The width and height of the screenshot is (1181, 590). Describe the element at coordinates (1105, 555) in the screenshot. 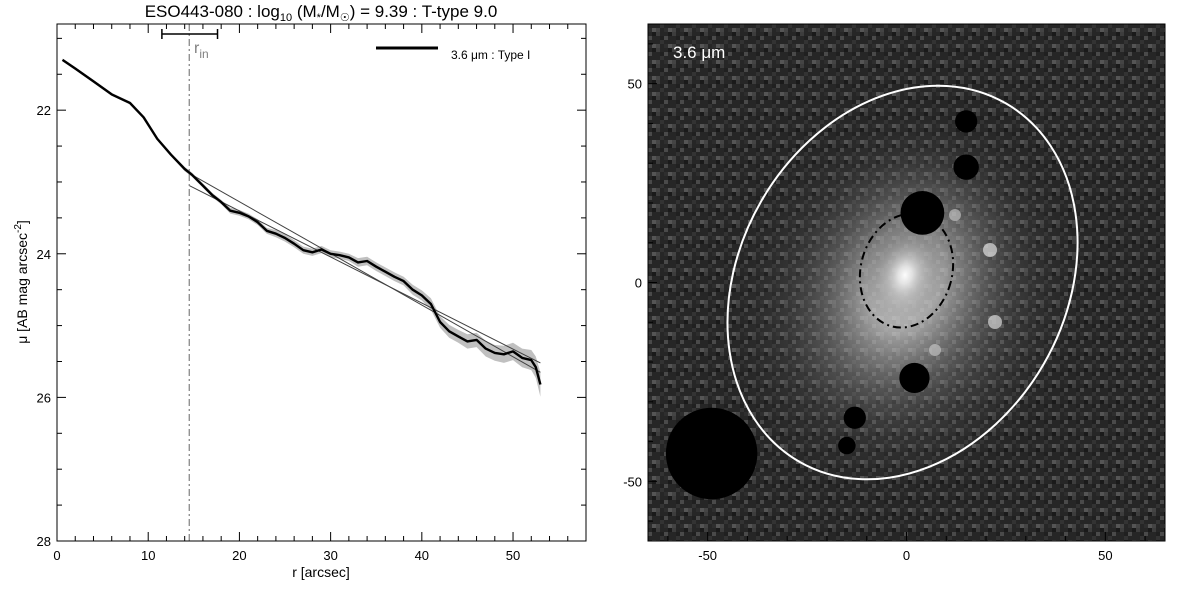

I see `image-x-tick-label: 50` at that location.